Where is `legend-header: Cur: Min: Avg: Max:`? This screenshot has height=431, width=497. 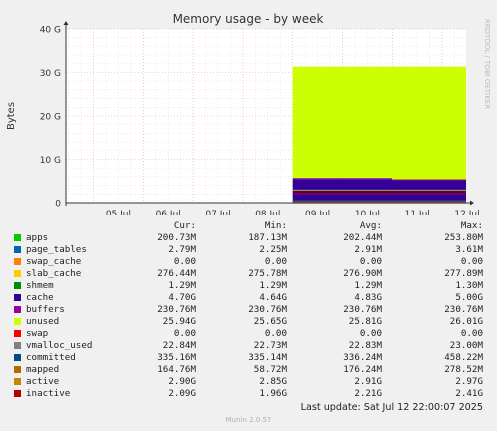
legend-header: Cur: Min: Avg: Max: is located at coordinates (248, 226).